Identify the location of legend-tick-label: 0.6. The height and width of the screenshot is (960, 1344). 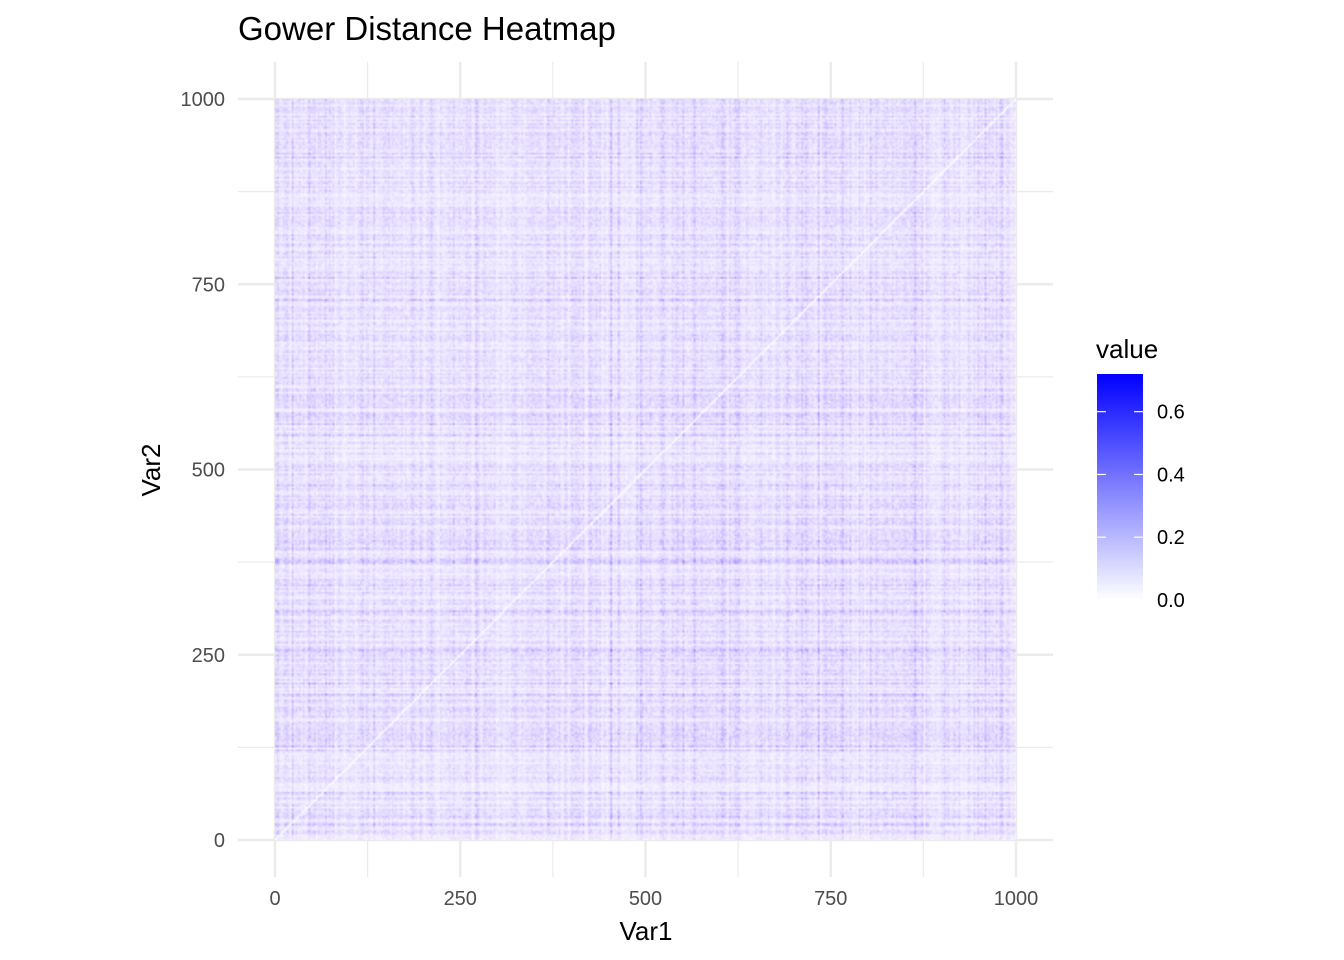
(1171, 413).